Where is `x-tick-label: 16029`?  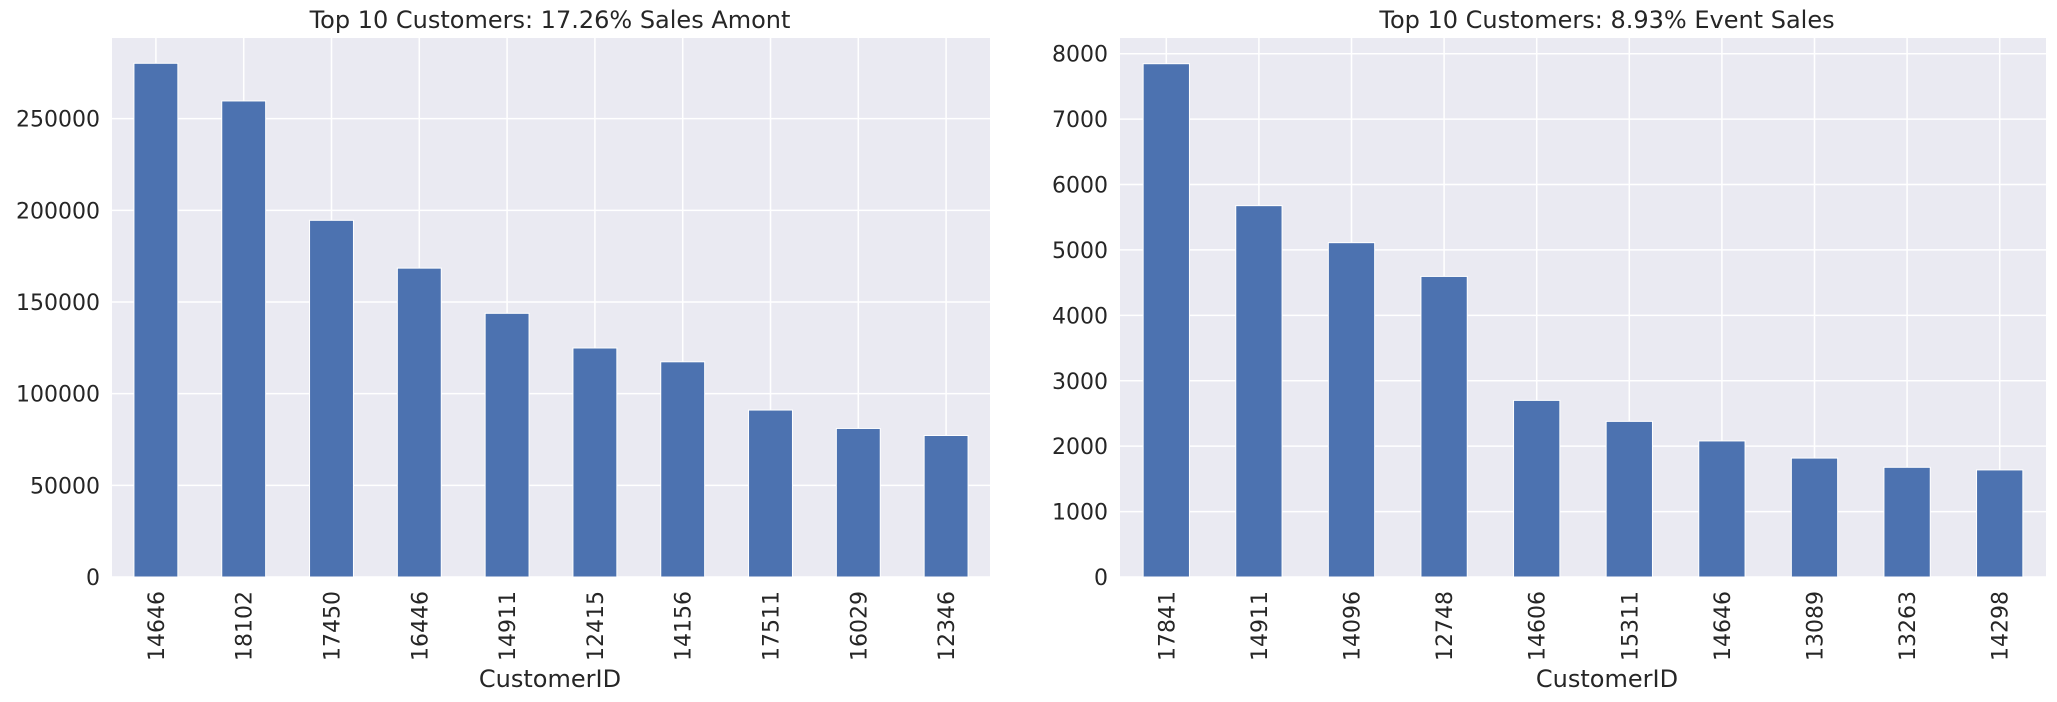 x-tick-label: 16029 is located at coordinates (859, 626).